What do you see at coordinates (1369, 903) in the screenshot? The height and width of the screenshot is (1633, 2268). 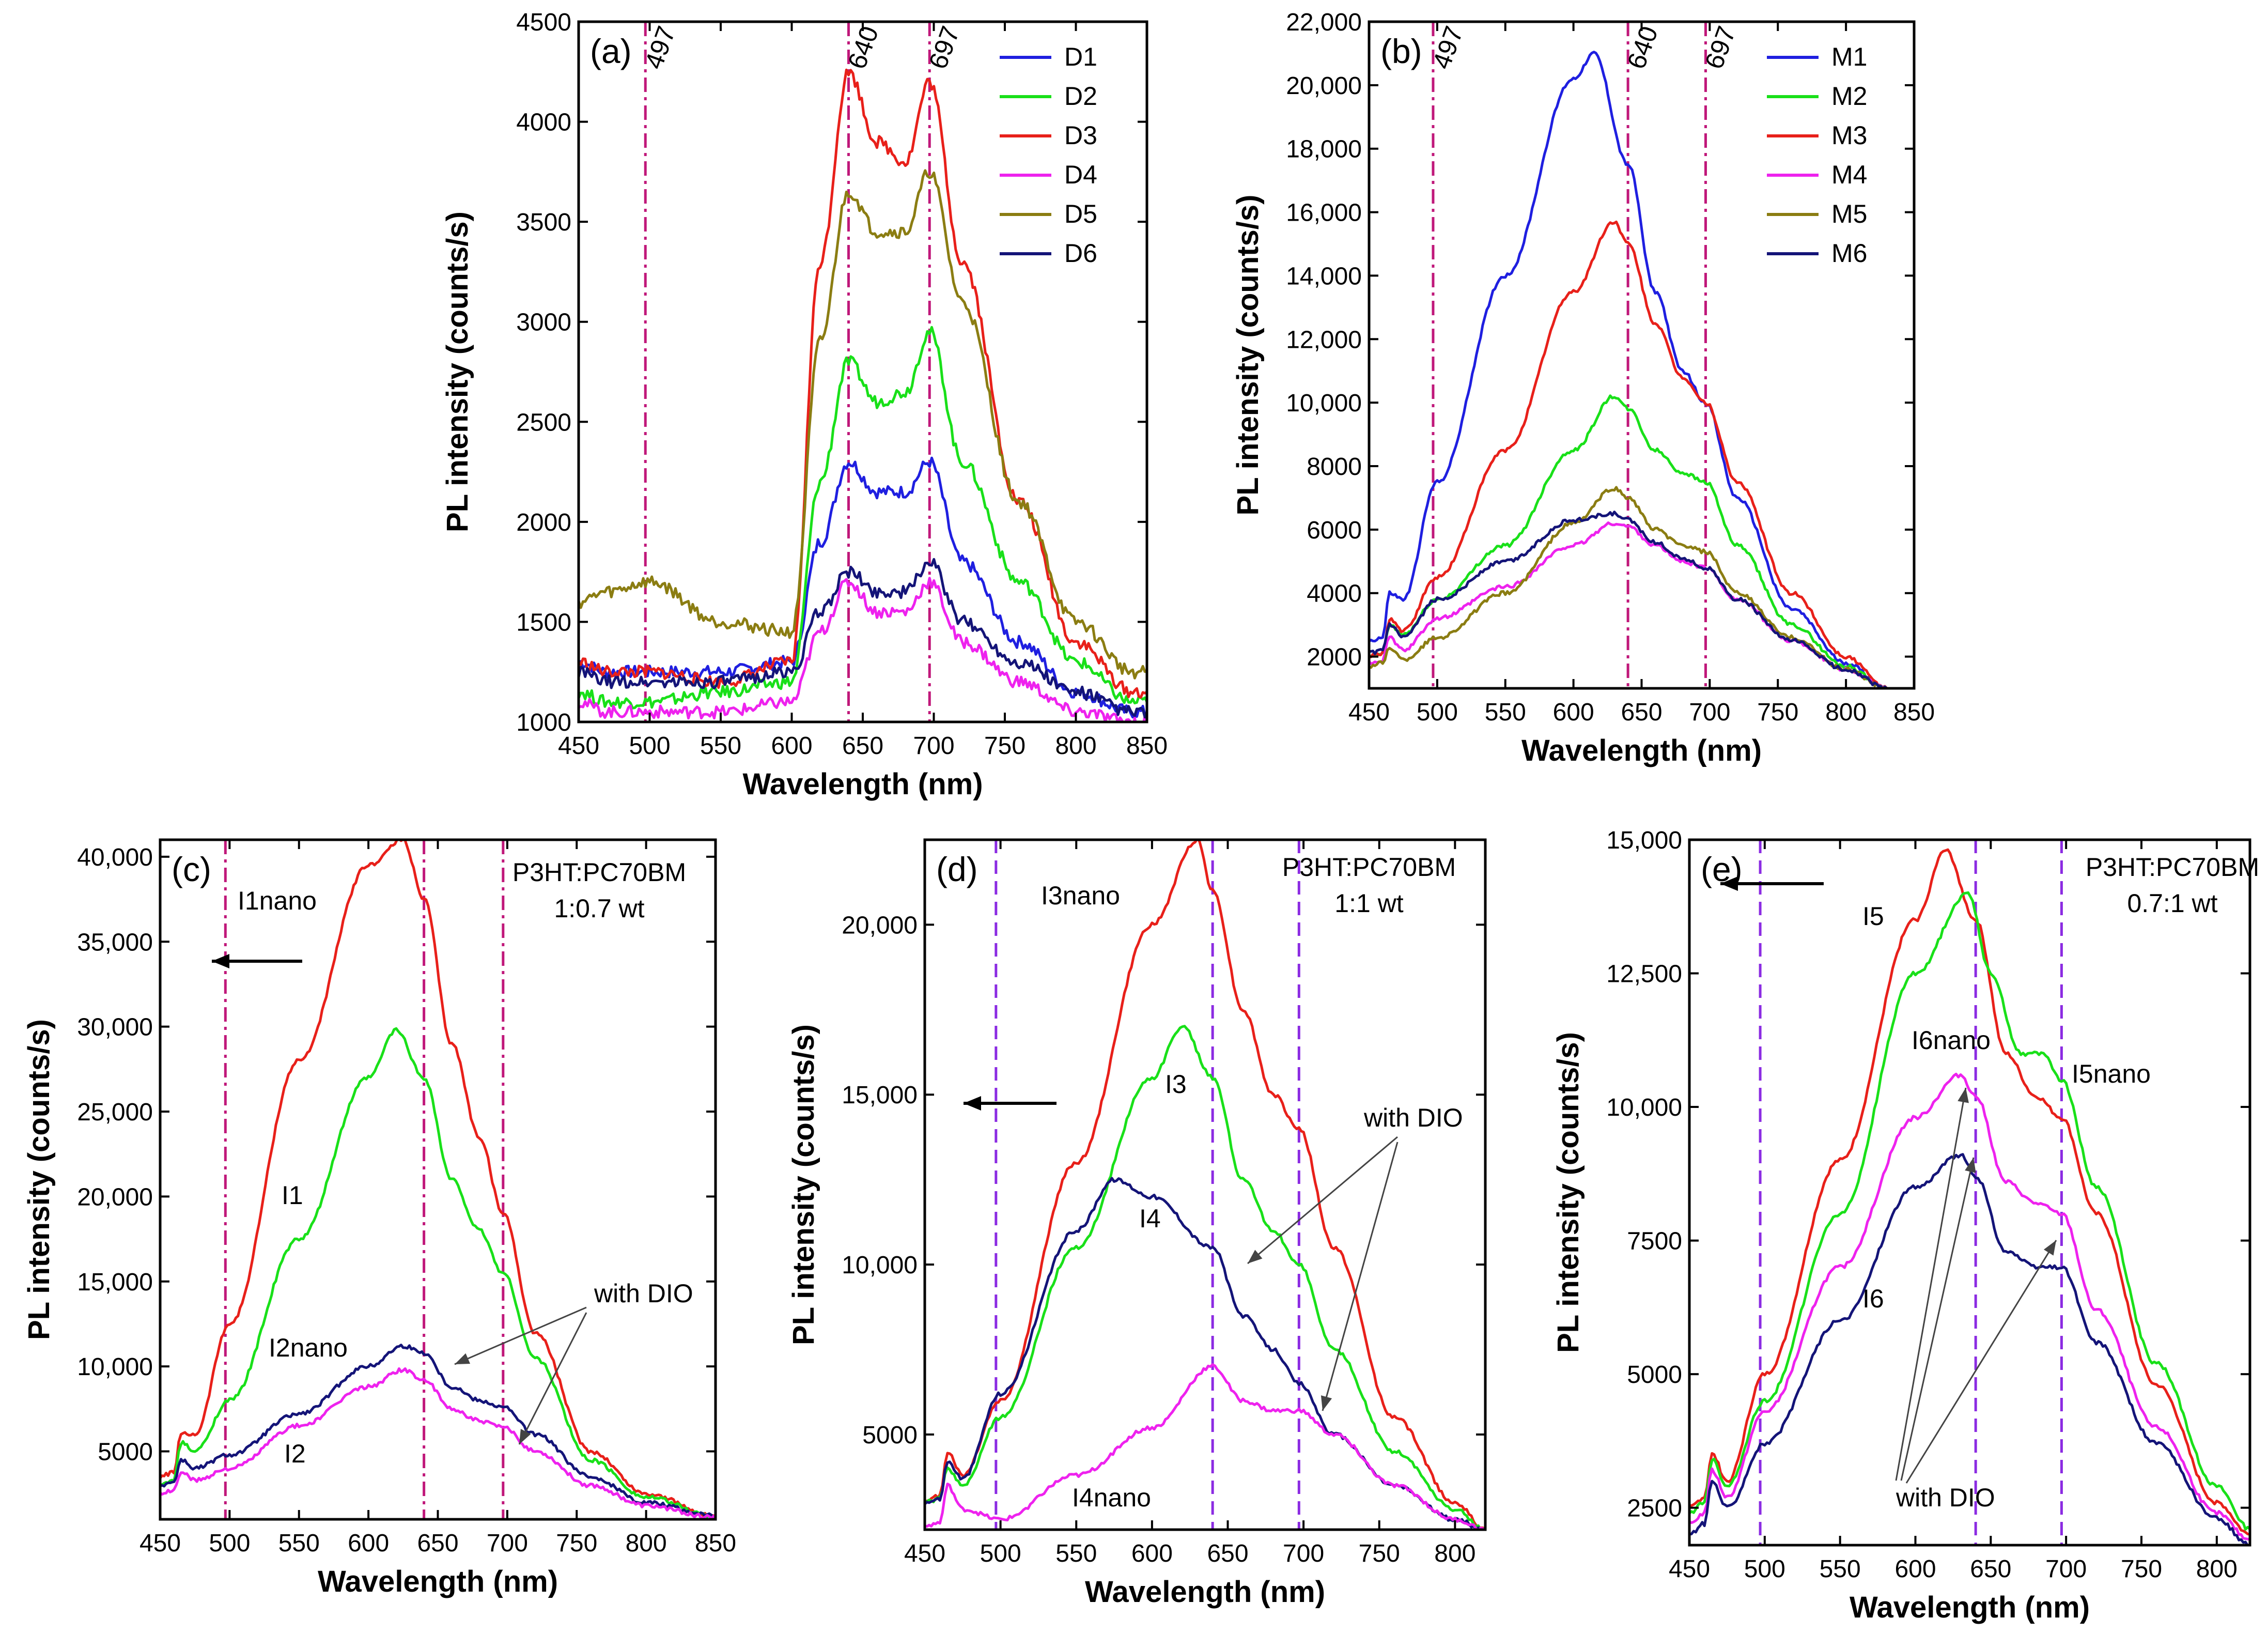 I see `annotation-title2: 1:1 wt` at bounding box center [1369, 903].